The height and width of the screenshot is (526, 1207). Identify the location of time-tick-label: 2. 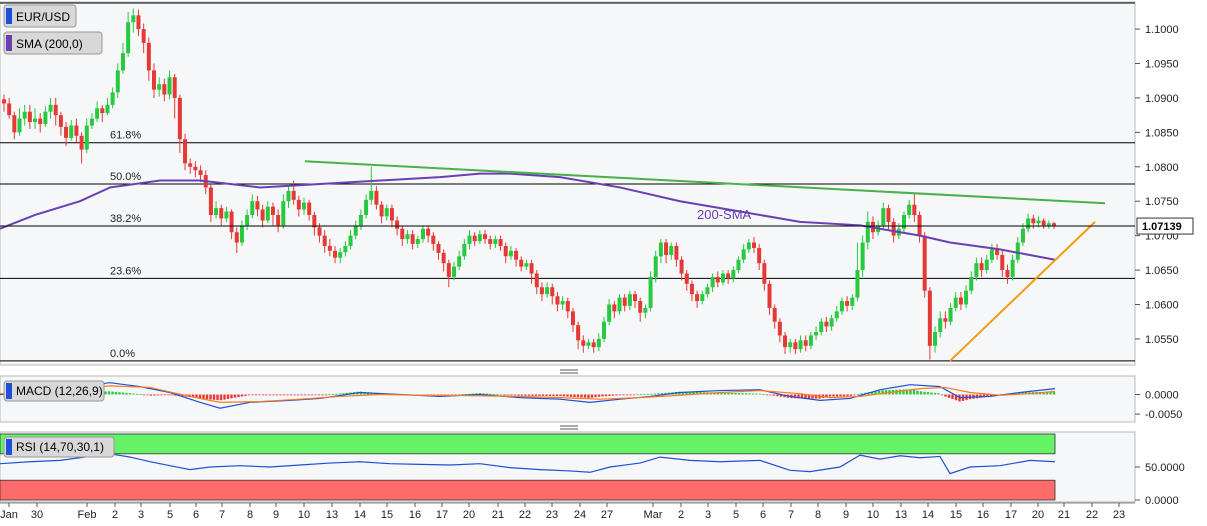
(115, 515).